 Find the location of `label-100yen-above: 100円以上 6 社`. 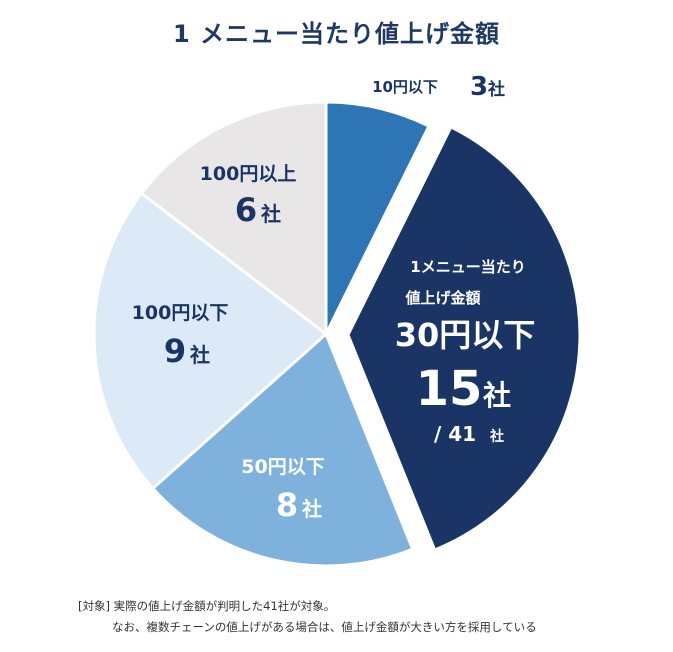

label-100yen-above: 100円以上 6 社 is located at coordinates (248, 196).